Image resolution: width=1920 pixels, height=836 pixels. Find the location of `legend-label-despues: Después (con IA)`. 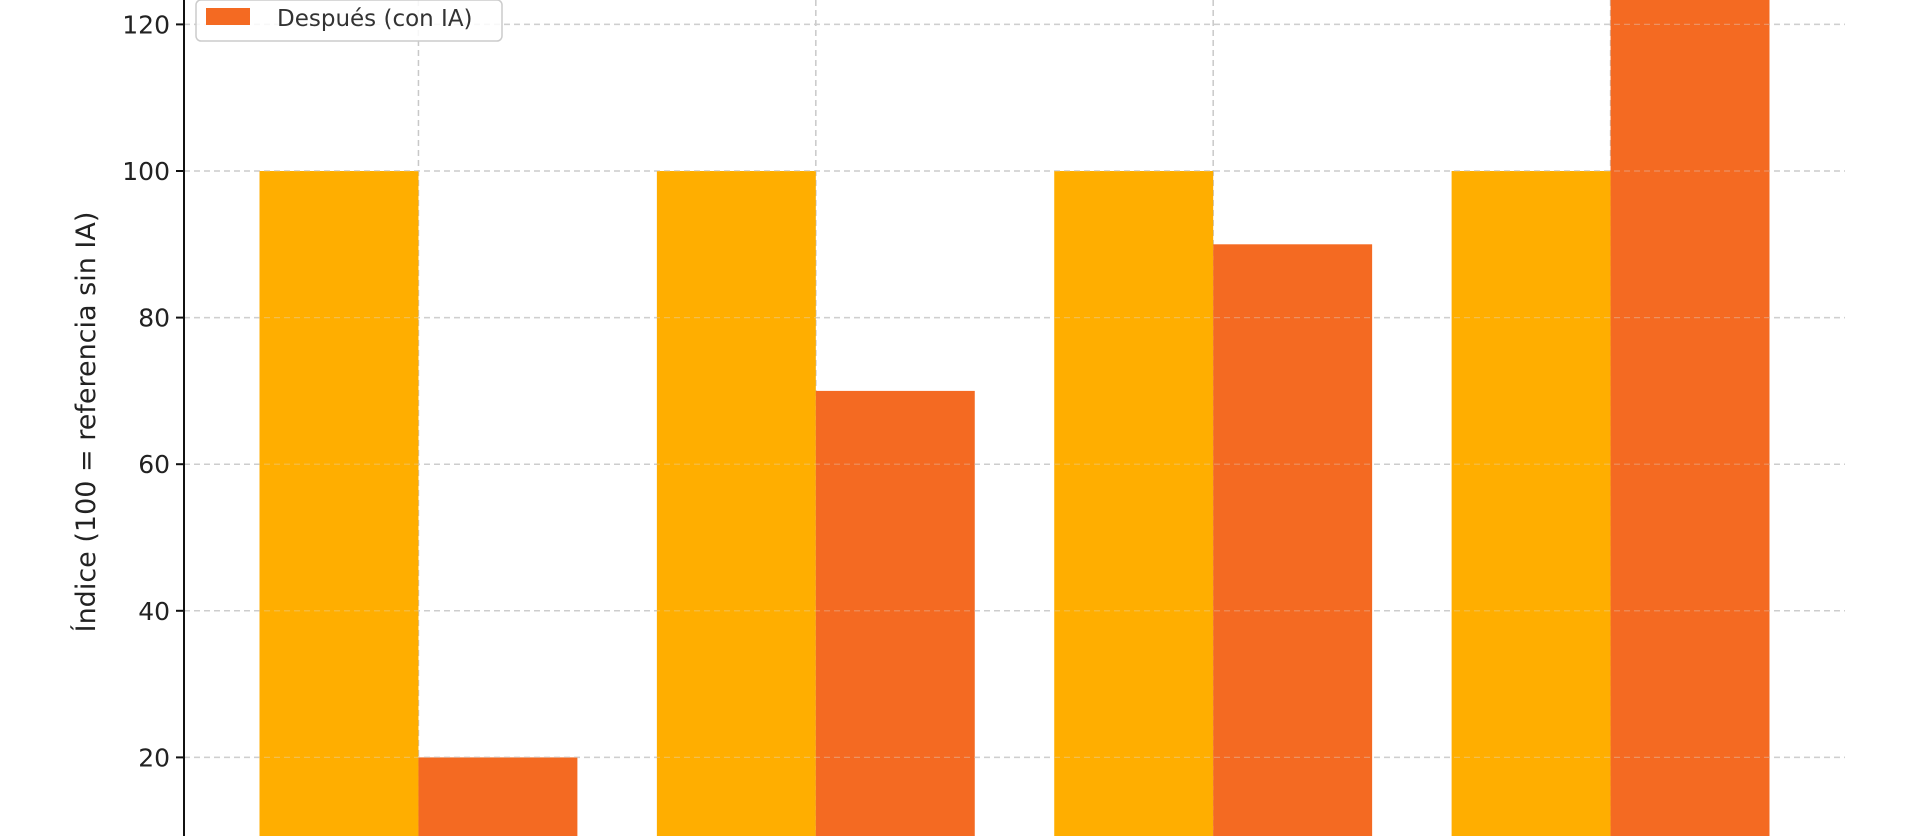

legend-label-despues: Después (con IA) is located at coordinates (375, 19).